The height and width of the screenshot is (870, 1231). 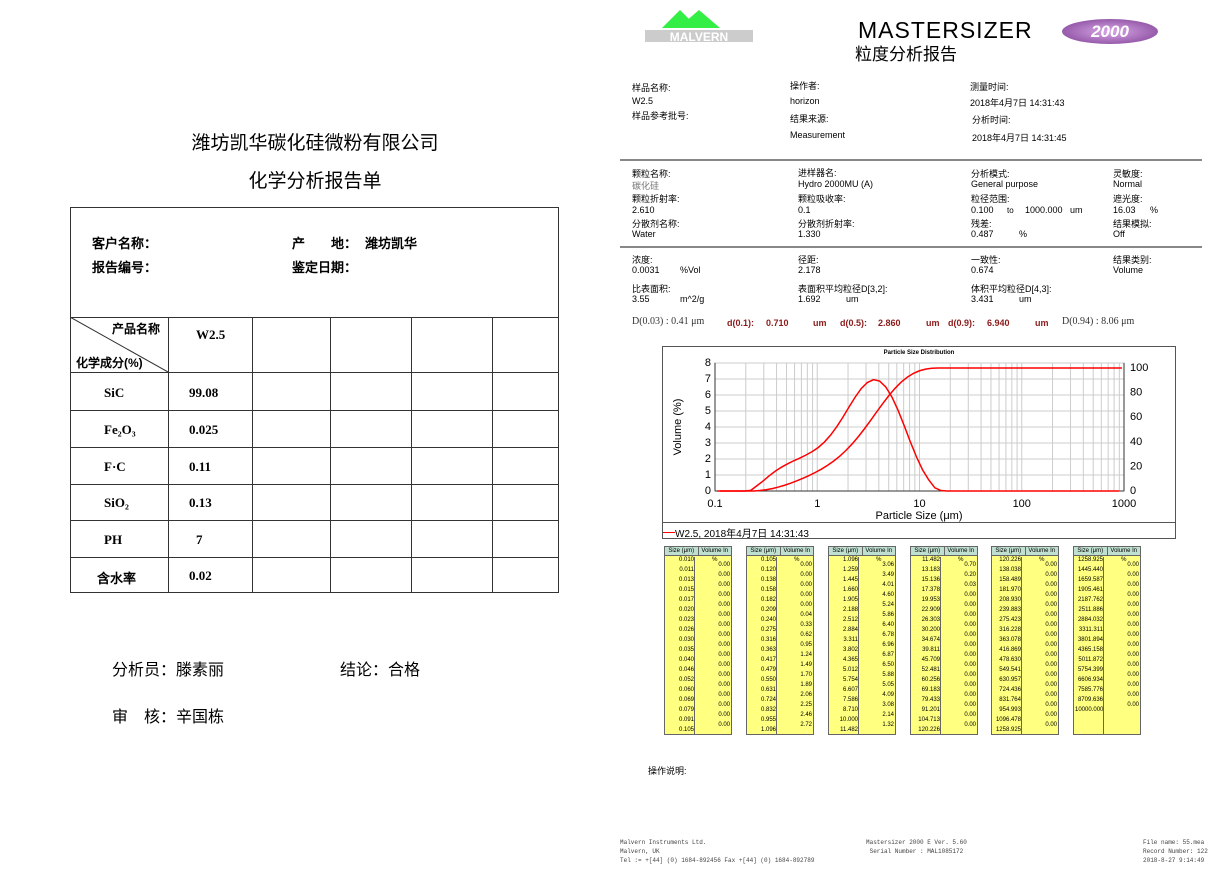 I want to click on size-cell: 2187.762, so click(x=1090, y=600).